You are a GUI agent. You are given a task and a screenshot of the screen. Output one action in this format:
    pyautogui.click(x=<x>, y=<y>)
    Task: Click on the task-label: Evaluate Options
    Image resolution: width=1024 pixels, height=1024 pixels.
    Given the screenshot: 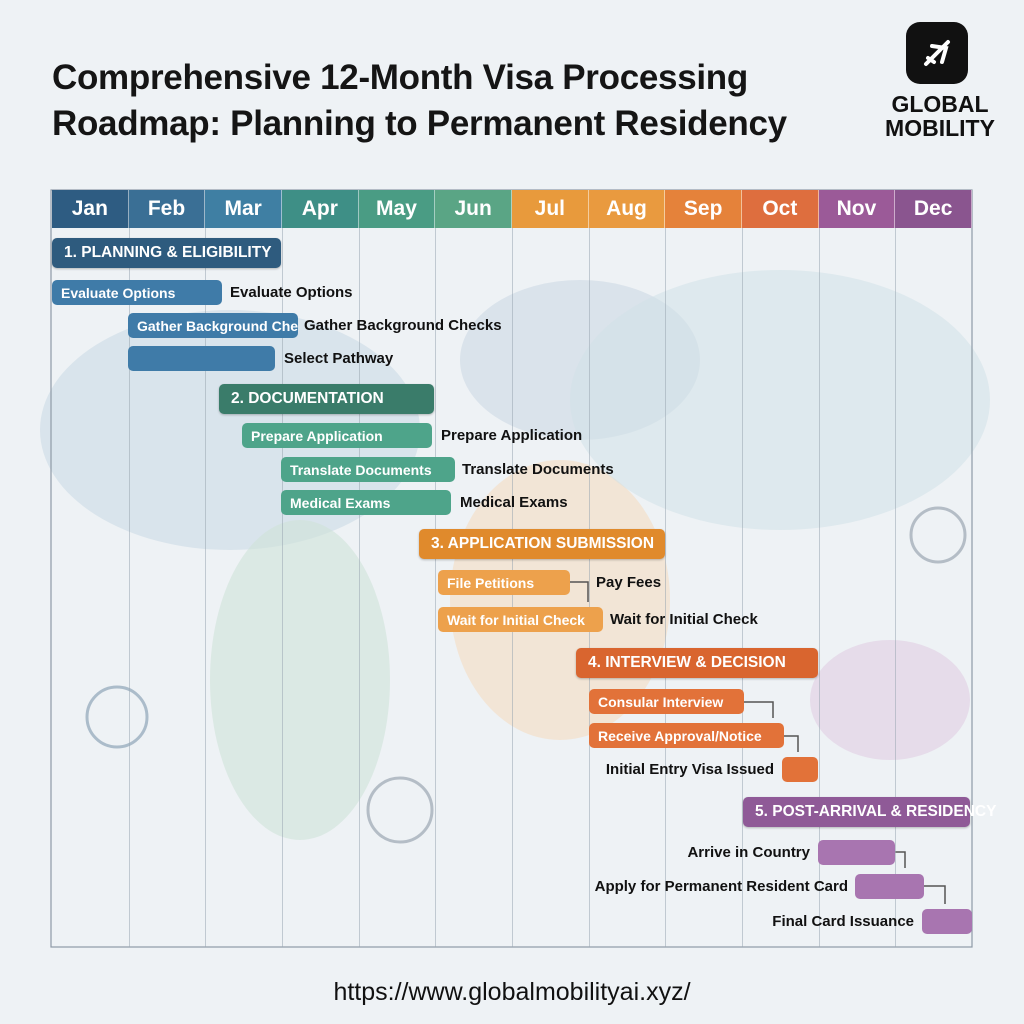 What is the action you would take?
    pyautogui.click(x=291, y=292)
    